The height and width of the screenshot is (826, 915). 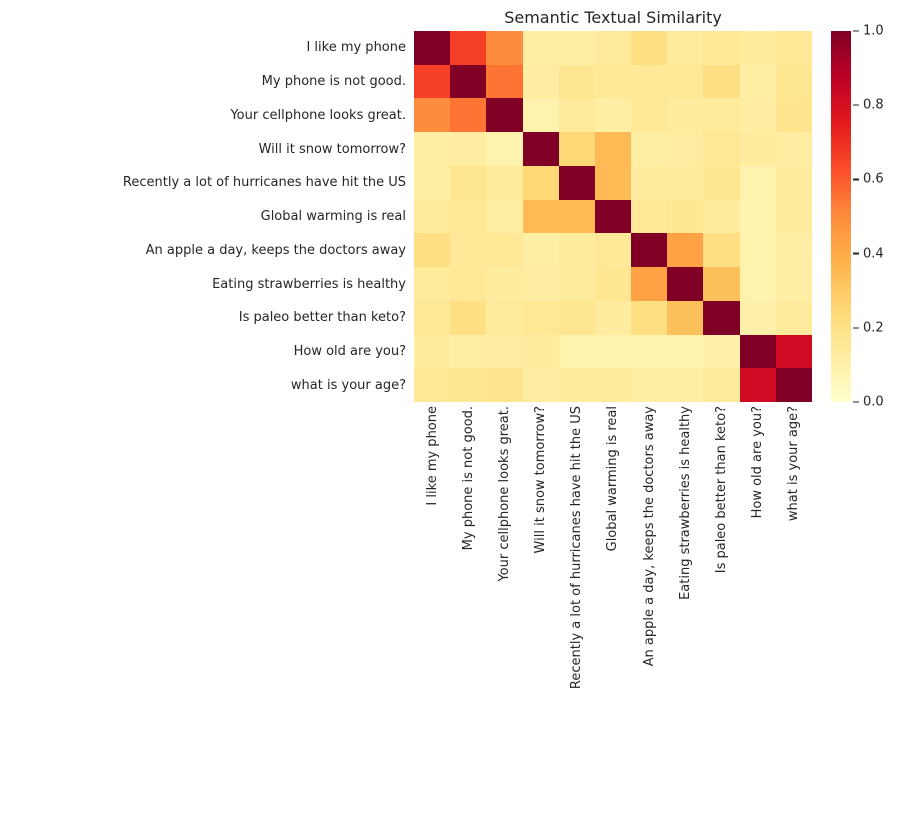 What do you see at coordinates (721, 614) in the screenshot?
I see `x-tick-cell: Is paleo better than keto?` at bounding box center [721, 614].